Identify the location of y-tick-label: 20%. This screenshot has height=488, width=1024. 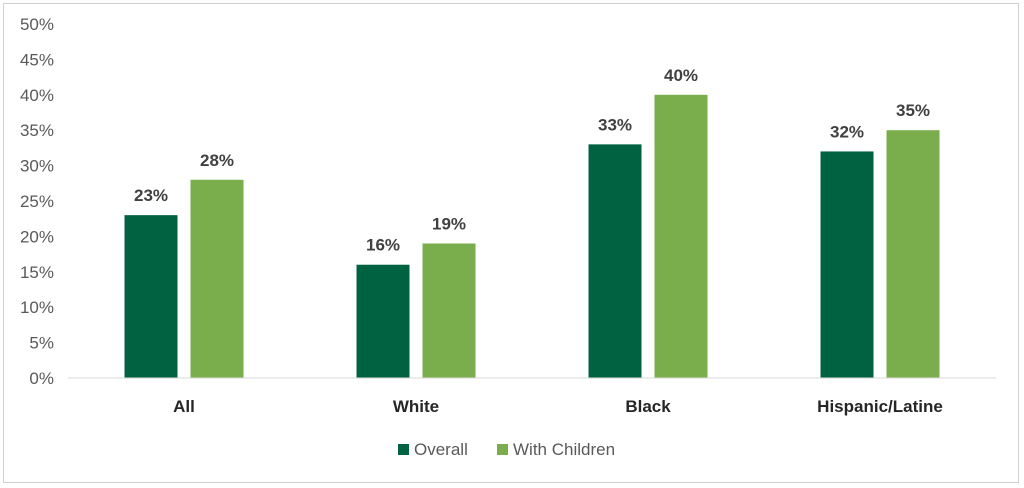
(37, 236).